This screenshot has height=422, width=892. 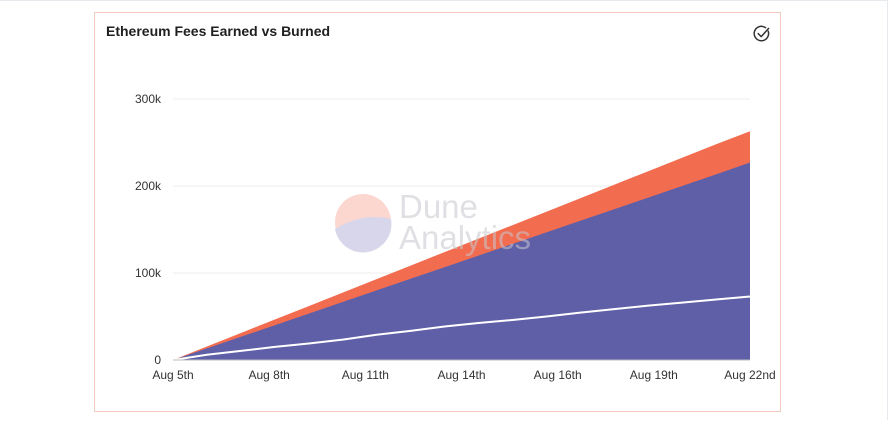 What do you see at coordinates (148, 273) in the screenshot?
I see `y-tick-label: 100k` at bounding box center [148, 273].